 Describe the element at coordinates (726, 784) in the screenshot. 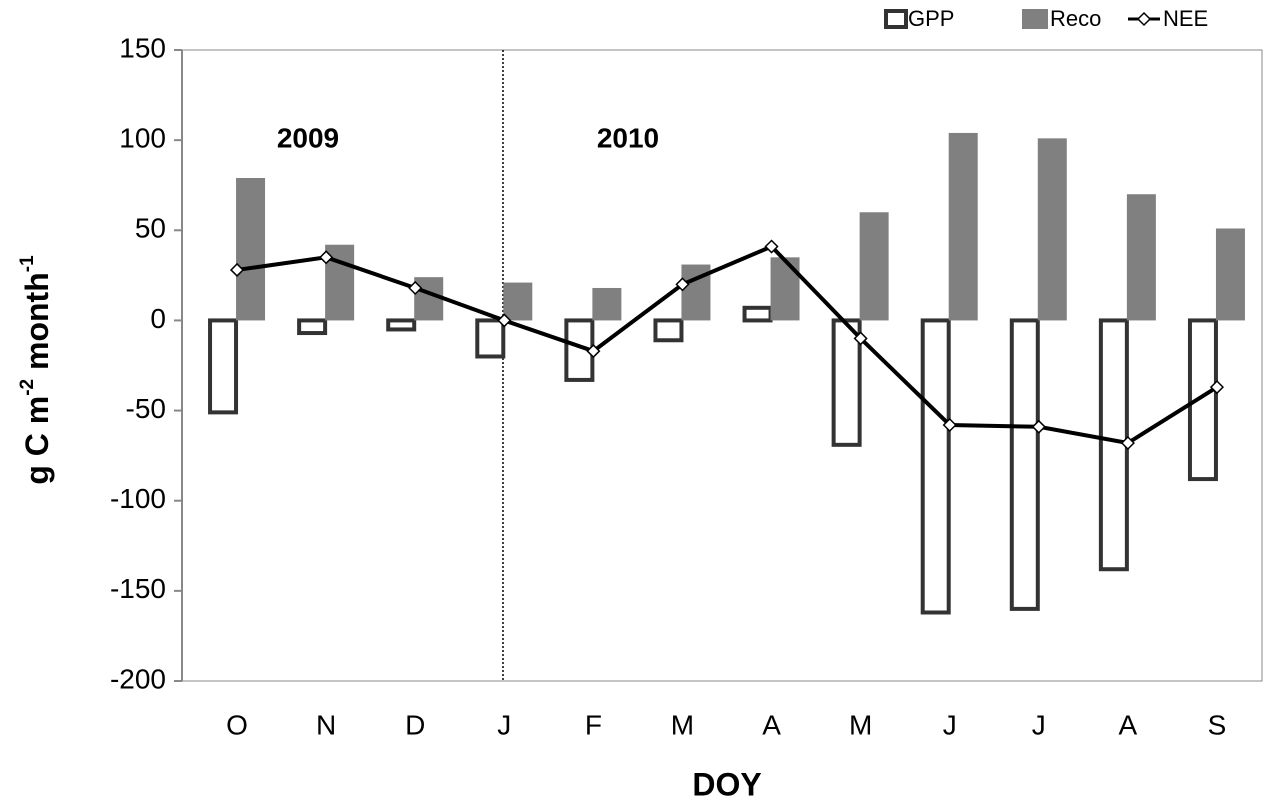

I see `x-axis-label: DOY` at that location.